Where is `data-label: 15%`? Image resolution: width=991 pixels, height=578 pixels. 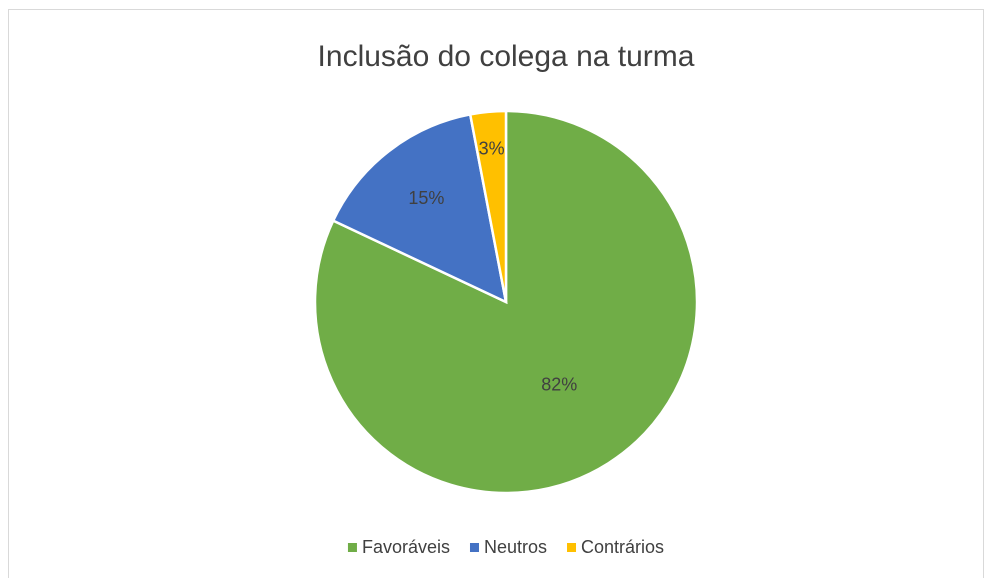 data-label: 15% is located at coordinates (426, 198).